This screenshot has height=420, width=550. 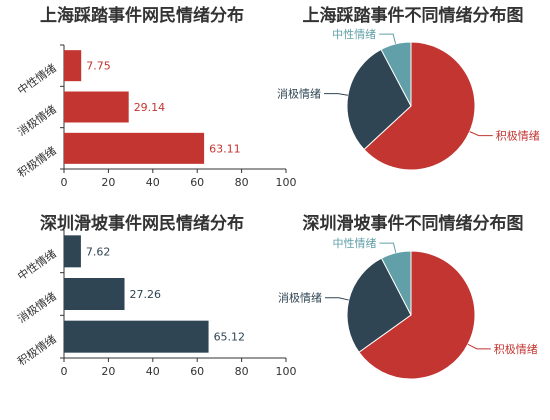 What do you see at coordinates (230, 337) in the screenshot?
I see `data-label: 65.12` at bounding box center [230, 337].